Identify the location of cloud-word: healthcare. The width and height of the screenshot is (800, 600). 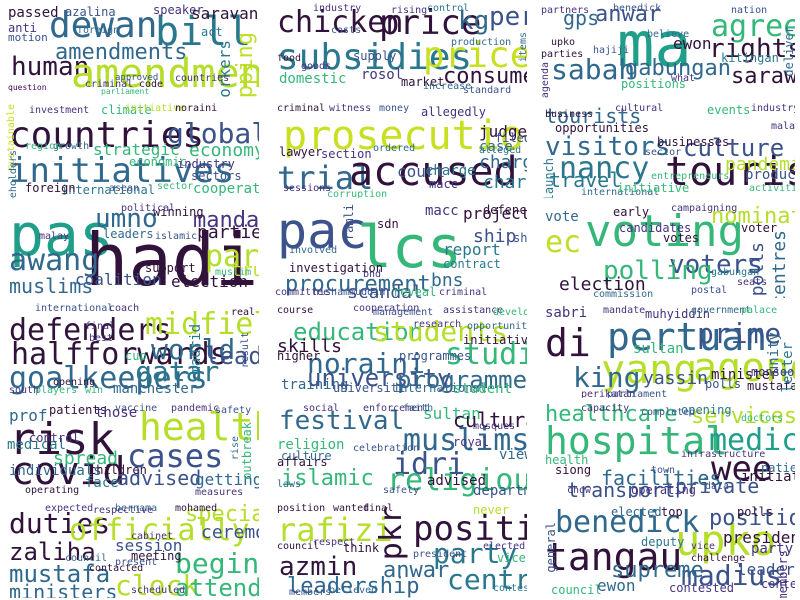
(611, 414).